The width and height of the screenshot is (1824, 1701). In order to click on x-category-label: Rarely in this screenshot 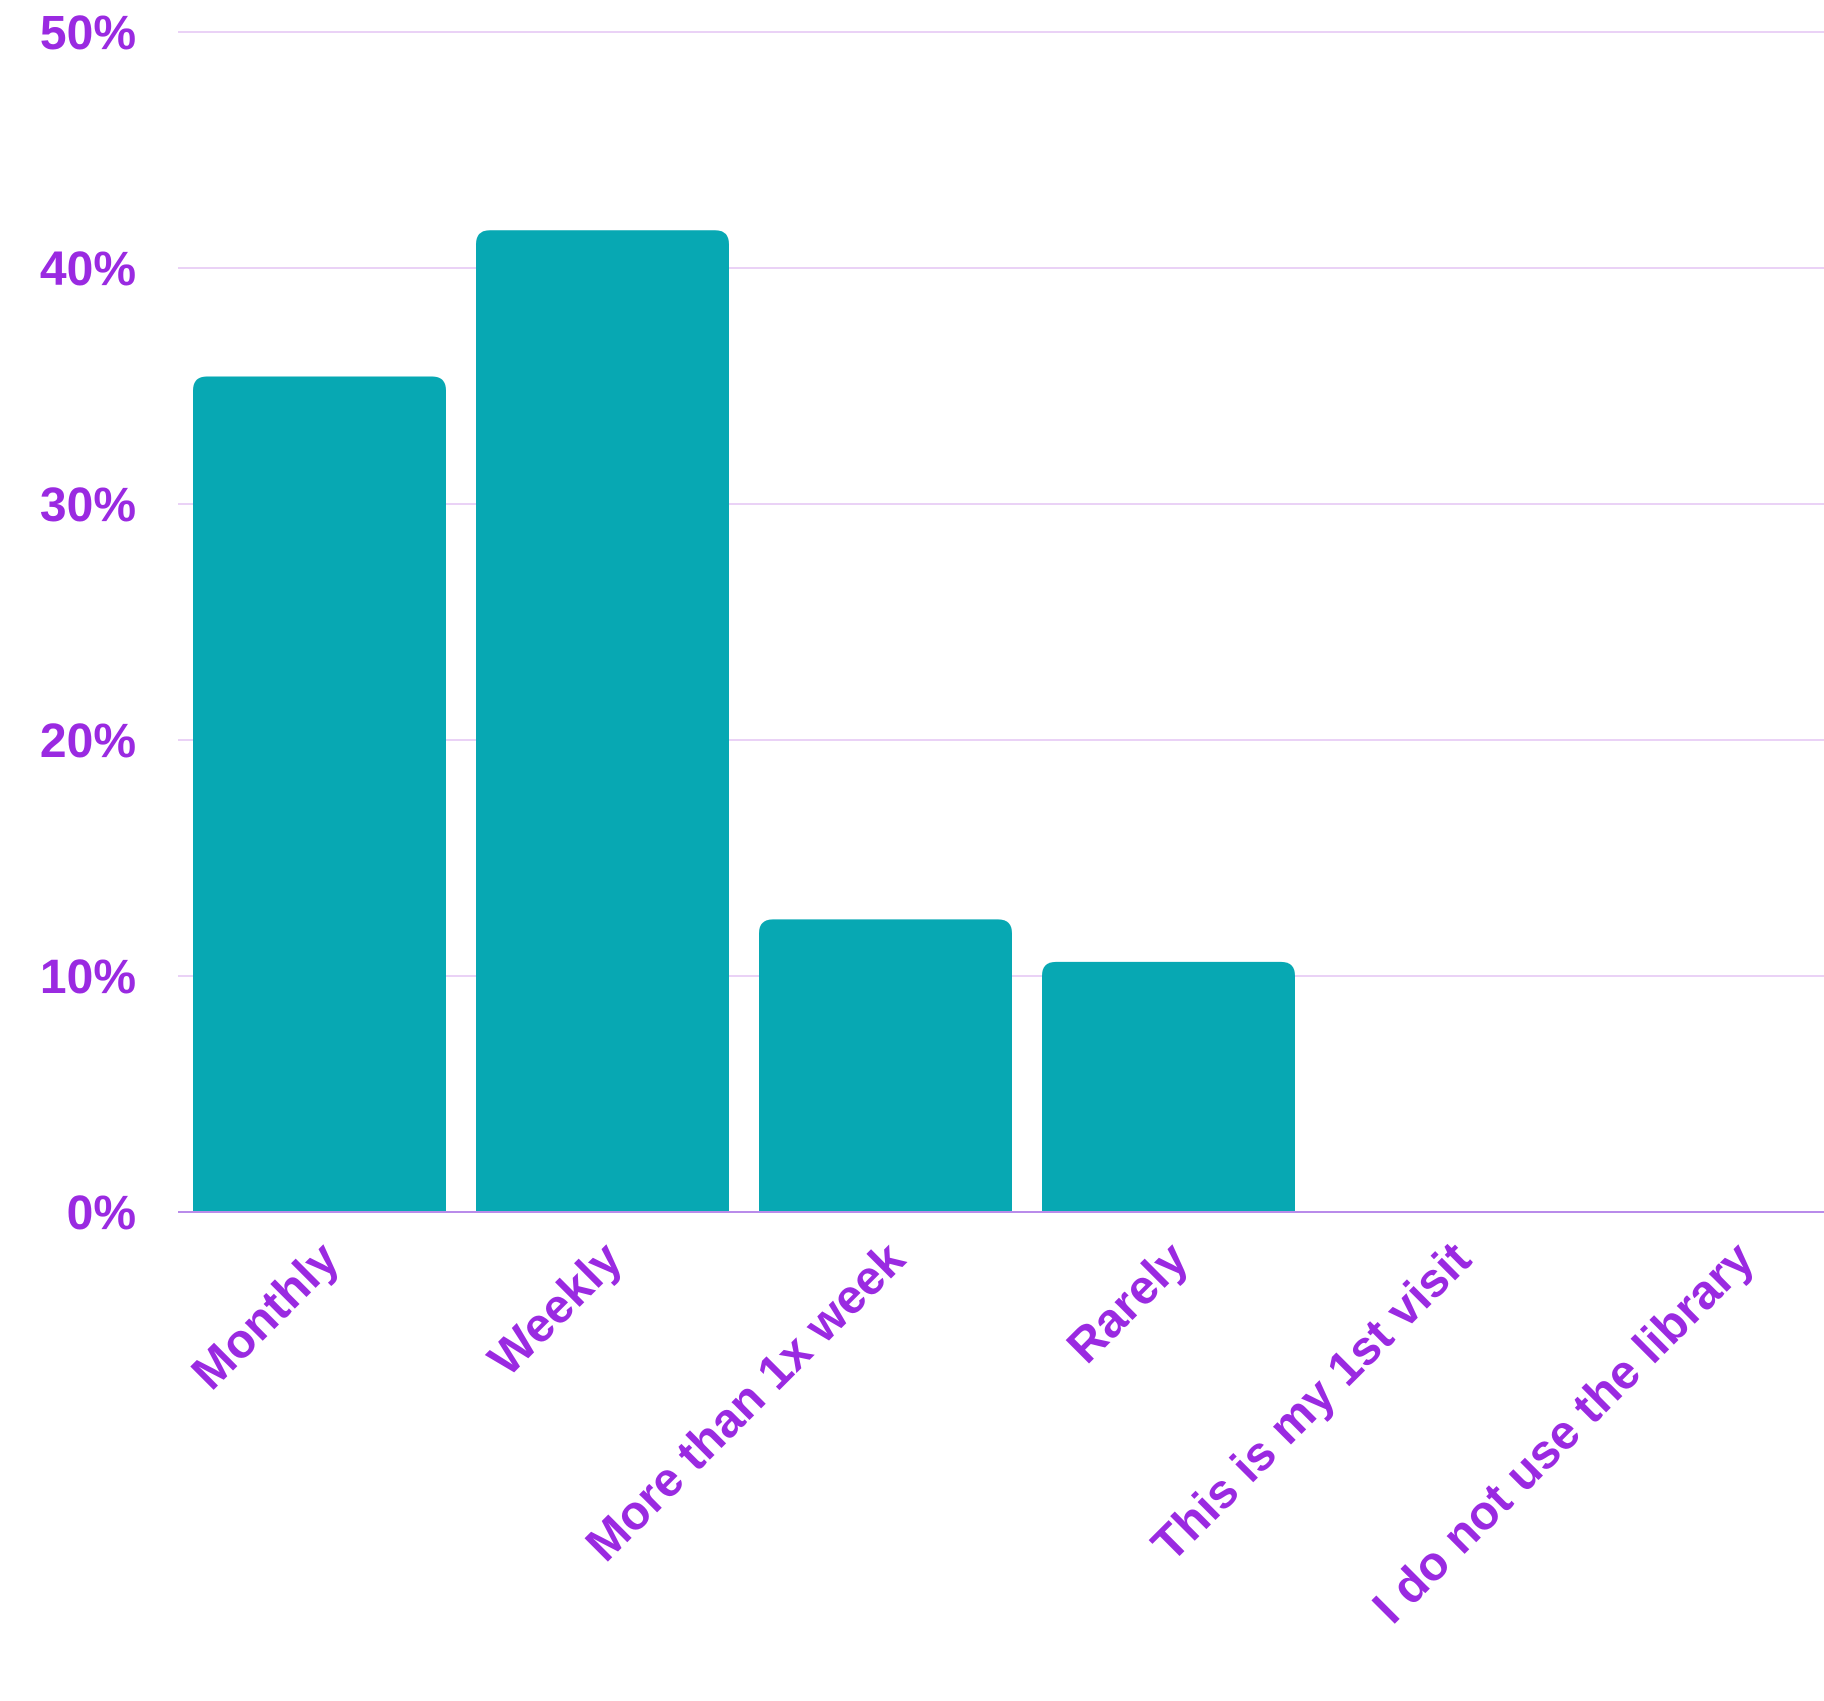, I will do `click(1127, 1302)`.